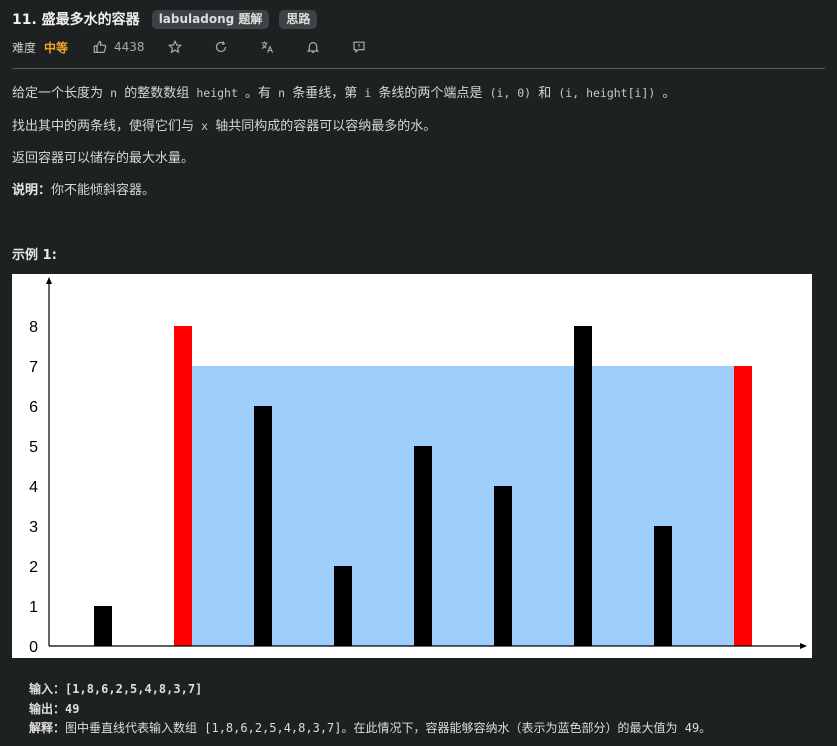 This screenshot has height=746, width=837. Describe the element at coordinates (32, 190) in the screenshot. I see `note-label: 说明：` at that location.